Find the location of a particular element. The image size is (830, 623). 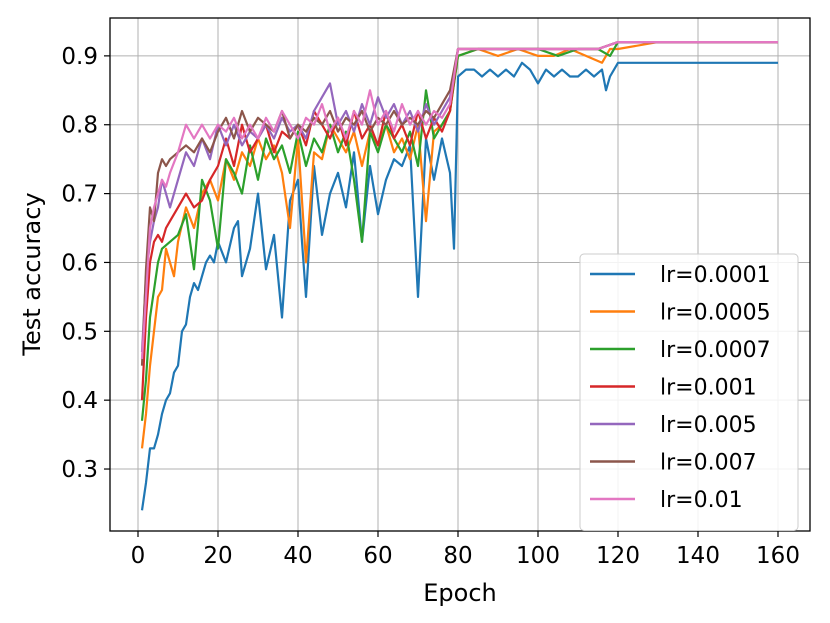

x-axis-label: Epoch is located at coordinates (460, 593).